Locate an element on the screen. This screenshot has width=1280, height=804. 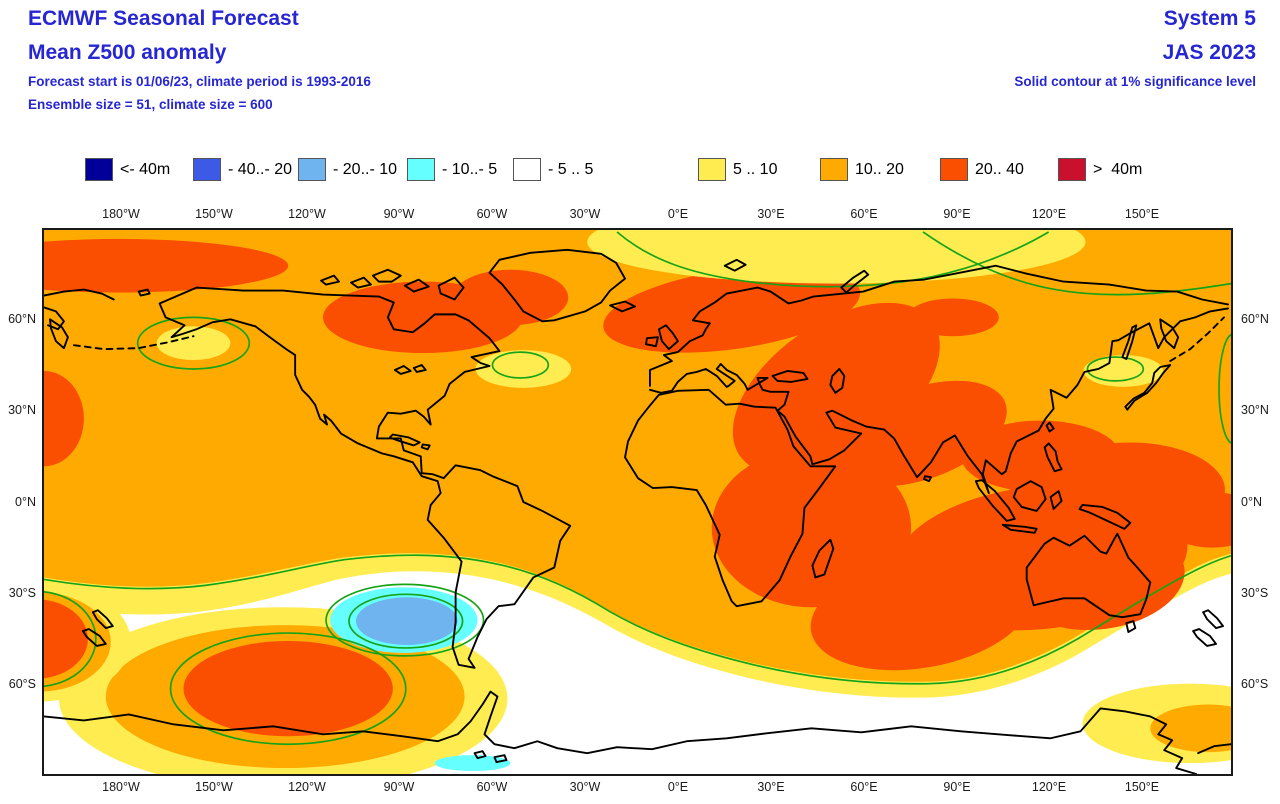
significance-note: Solid contour at 1% significance level is located at coordinates (1135, 81).